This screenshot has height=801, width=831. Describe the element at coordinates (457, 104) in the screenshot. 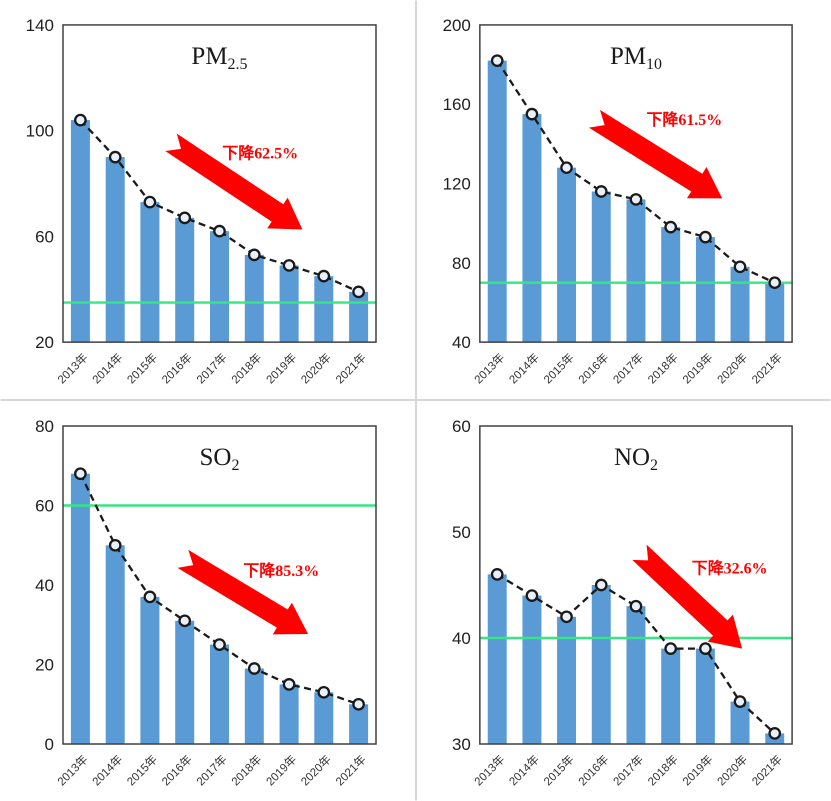

I see `y-axis-tick-label: 160` at that location.